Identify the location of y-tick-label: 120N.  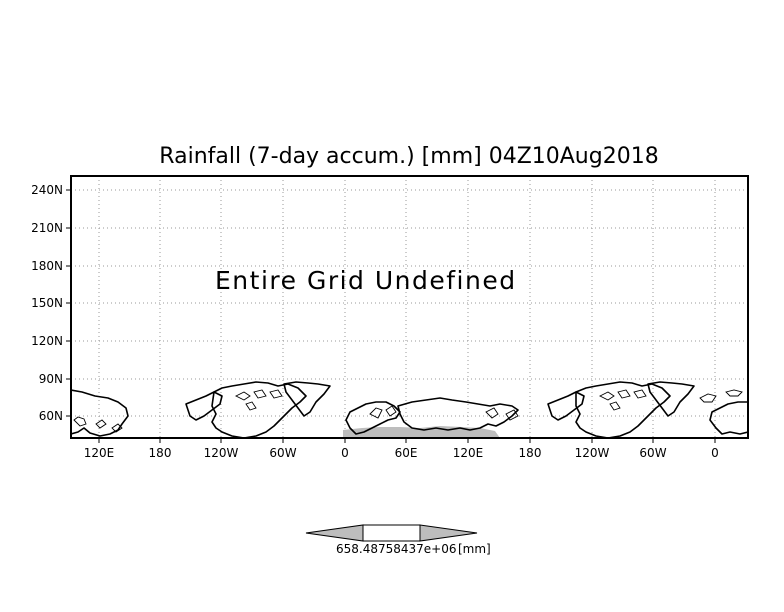
(47, 341).